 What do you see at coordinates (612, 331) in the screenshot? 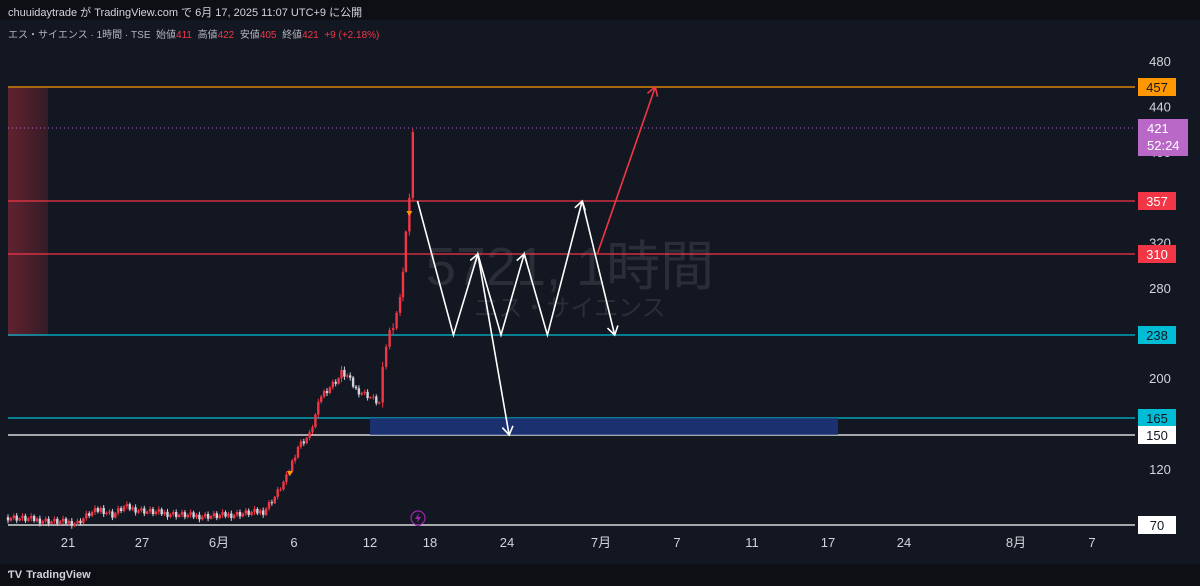
I see `projection-arrowhead` at bounding box center [612, 331].